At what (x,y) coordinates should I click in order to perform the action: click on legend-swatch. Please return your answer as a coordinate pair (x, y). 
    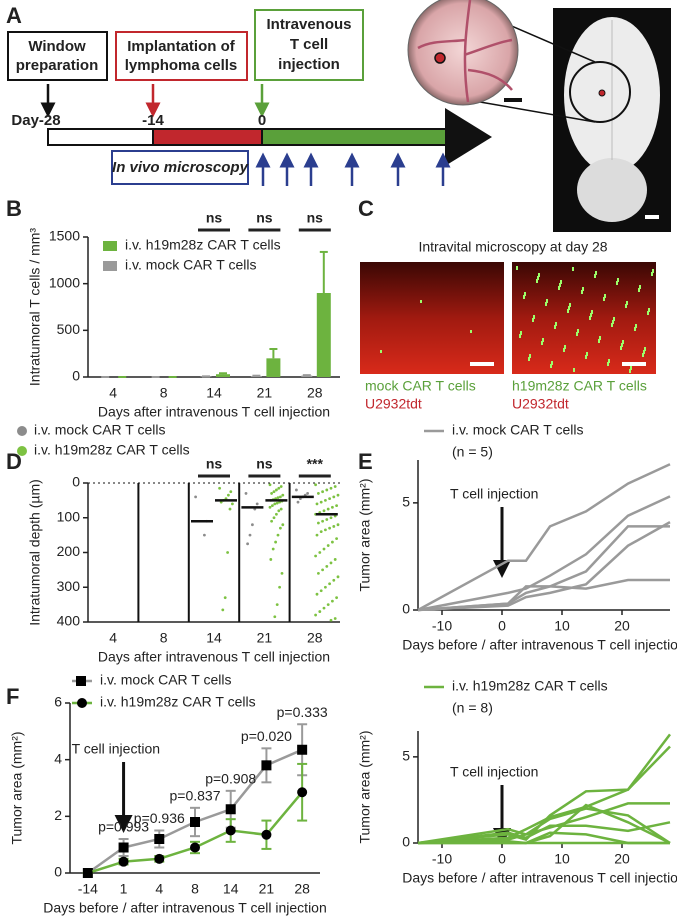
    Looking at the image, I should click on (110, 246).